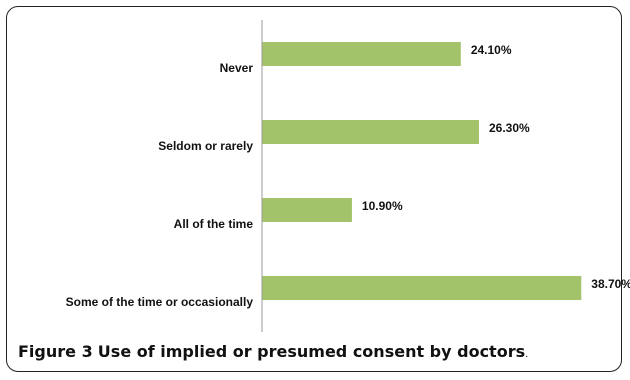 The height and width of the screenshot is (380, 630). What do you see at coordinates (205, 146) in the screenshot?
I see `category-label-1: Seldom or rarely` at bounding box center [205, 146].